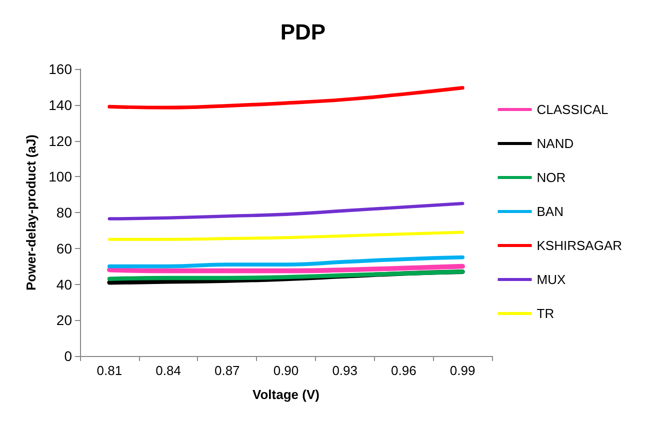 This screenshot has width=645, height=423. I want to click on y-tick-label: 20, so click(64, 320).